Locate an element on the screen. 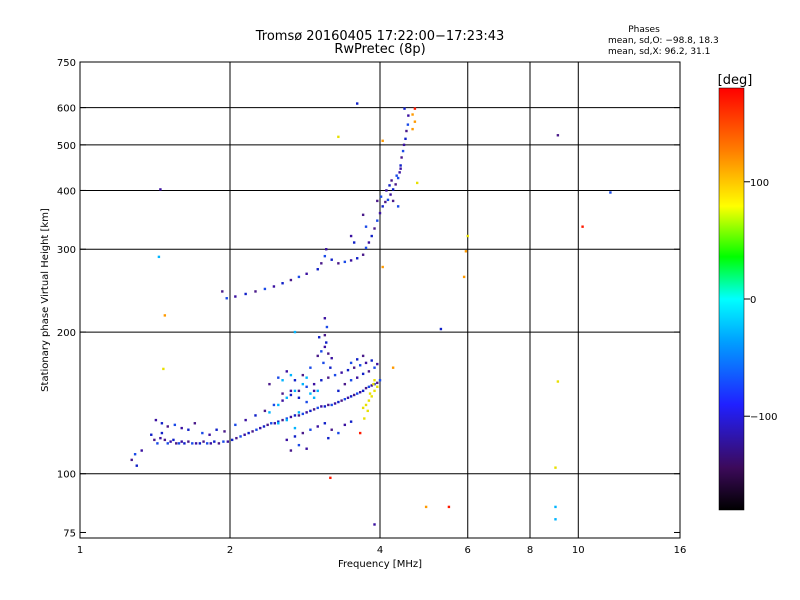 The width and height of the screenshot is (800, 600). stats-line-x: mean, sd,X: 96.2, 31.1 is located at coordinates (659, 52).